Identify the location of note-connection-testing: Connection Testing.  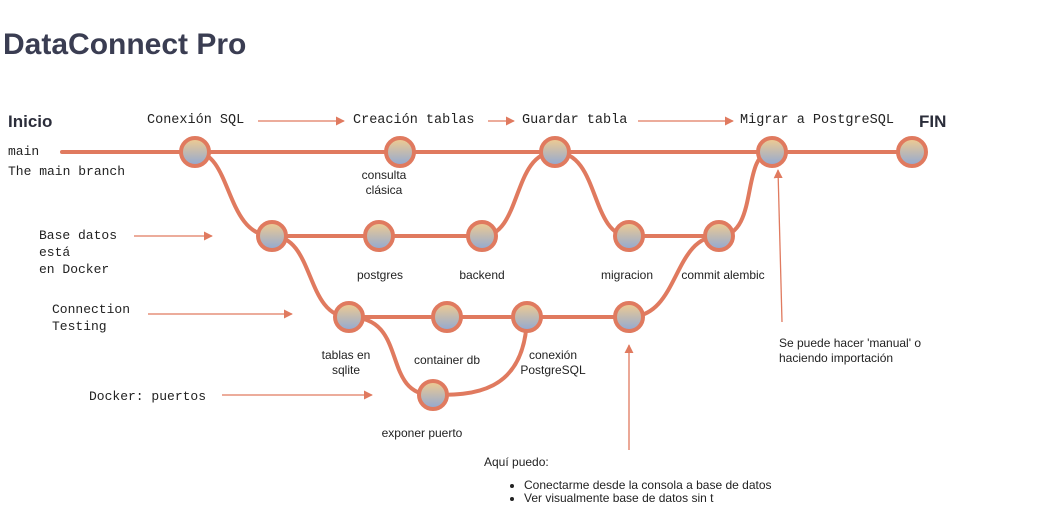
(91, 318).